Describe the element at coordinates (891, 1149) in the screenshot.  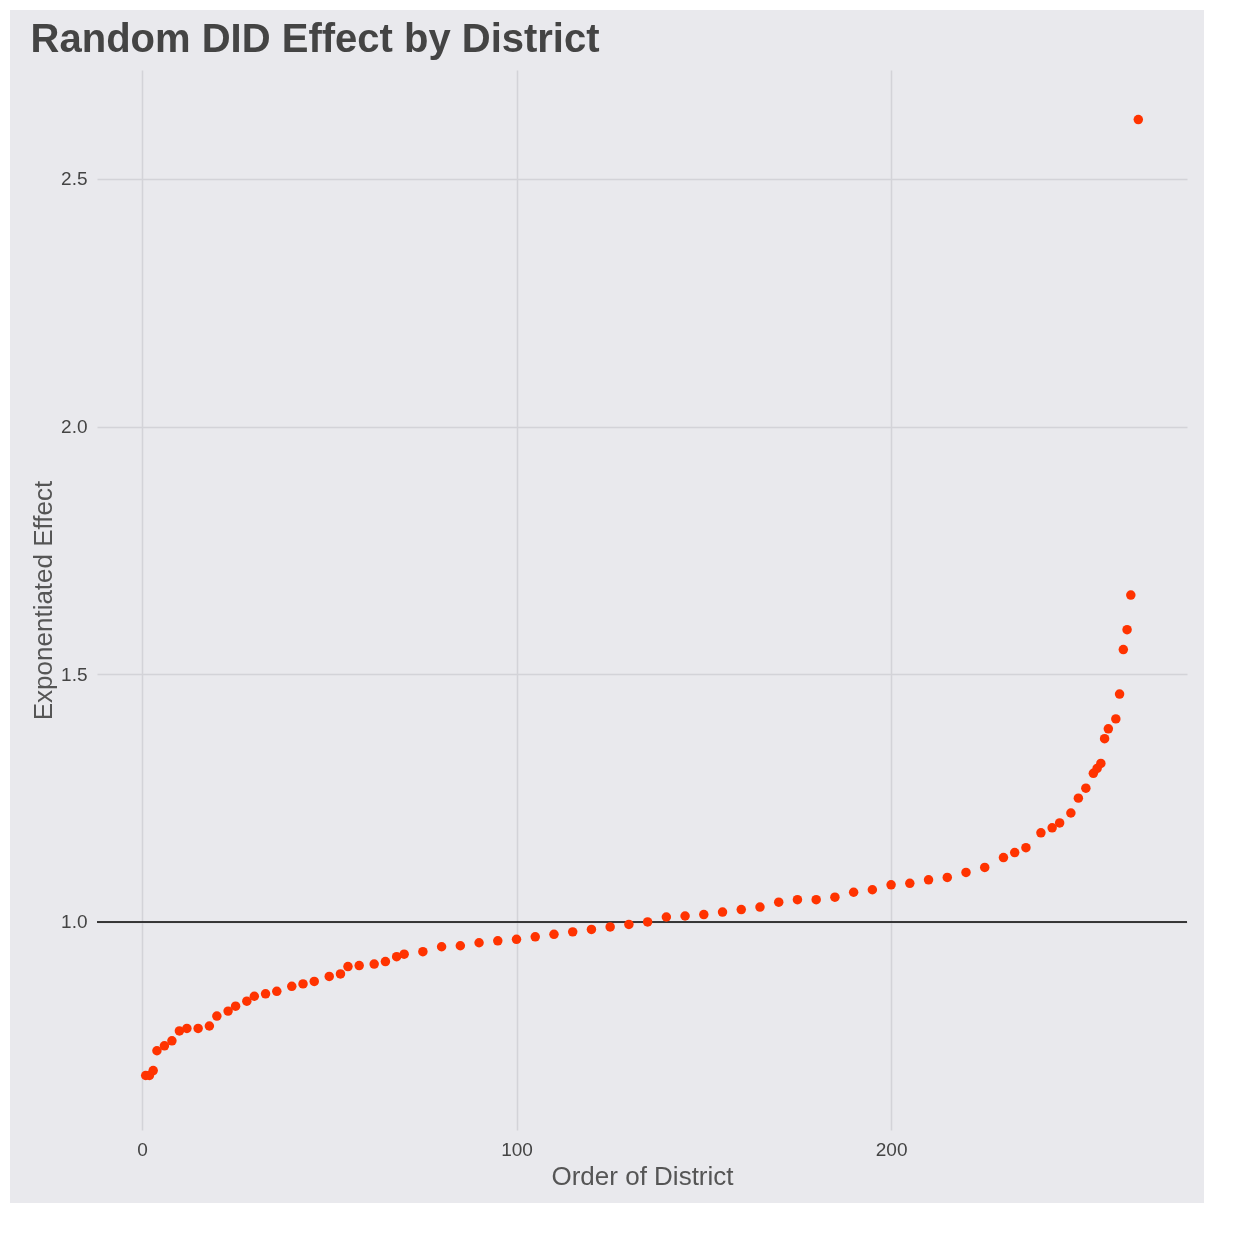
I see `x-tick-label: 200` at that location.